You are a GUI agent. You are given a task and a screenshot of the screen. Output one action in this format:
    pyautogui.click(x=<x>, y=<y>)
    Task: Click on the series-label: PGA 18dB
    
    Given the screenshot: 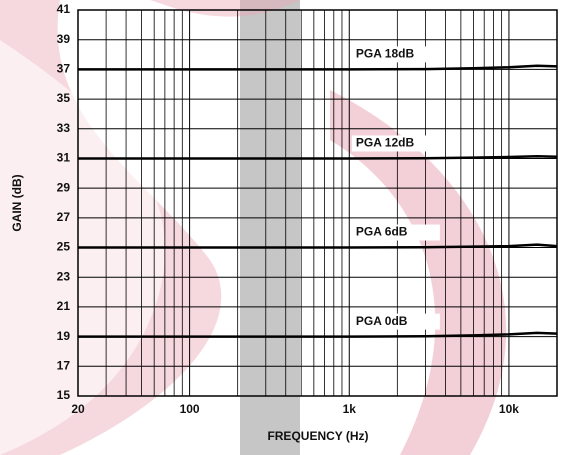 What is the action you would take?
    pyautogui.click(x=385, y=54)
    